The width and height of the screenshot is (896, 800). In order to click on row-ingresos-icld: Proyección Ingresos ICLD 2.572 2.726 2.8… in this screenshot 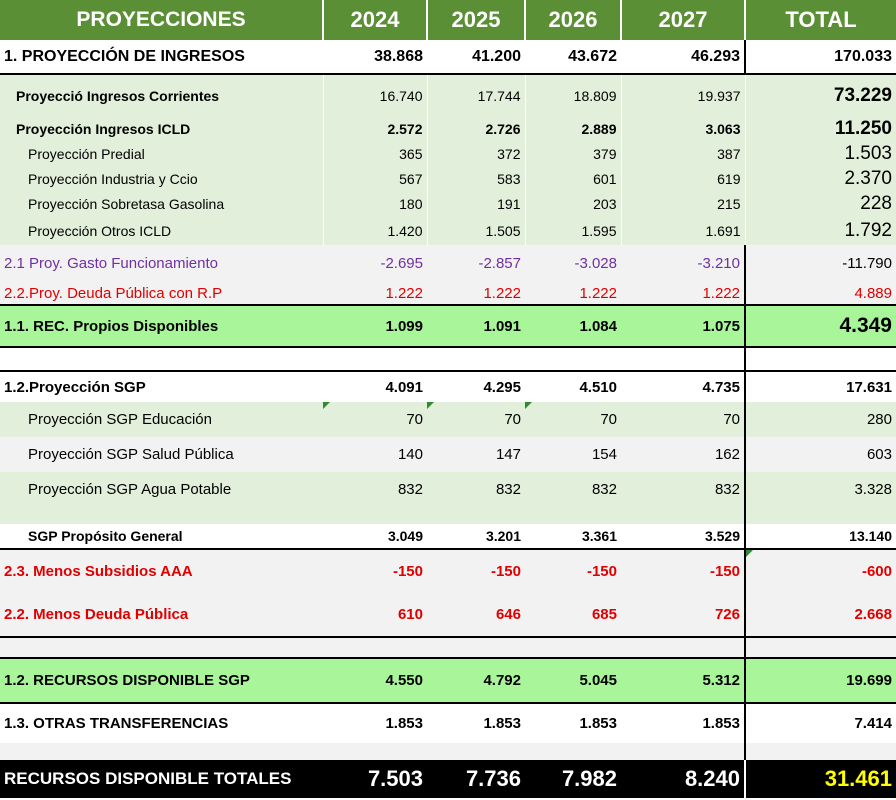, I will do `click(448, 128)`.